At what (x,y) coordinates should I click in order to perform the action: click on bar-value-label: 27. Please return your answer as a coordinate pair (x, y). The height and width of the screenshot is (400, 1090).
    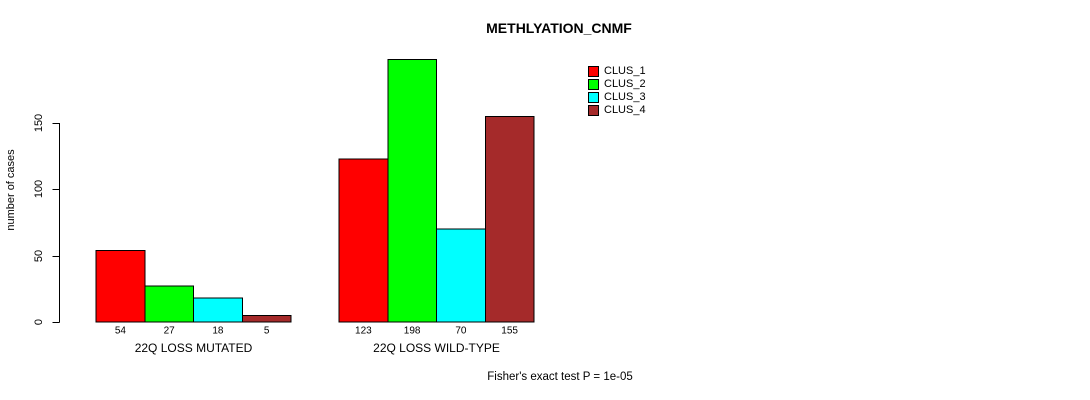
    Looking at the image, I should click on (169, 331).